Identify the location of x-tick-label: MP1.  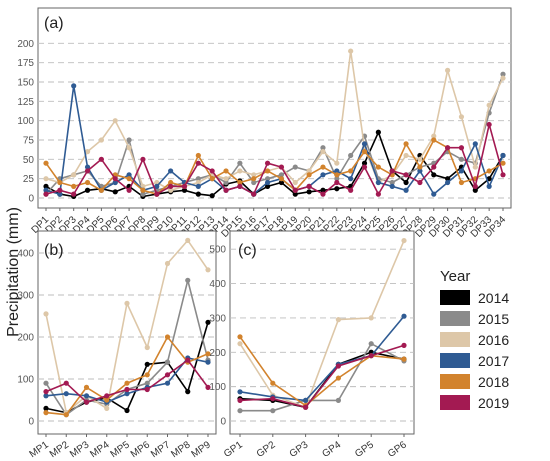
(40, 449).